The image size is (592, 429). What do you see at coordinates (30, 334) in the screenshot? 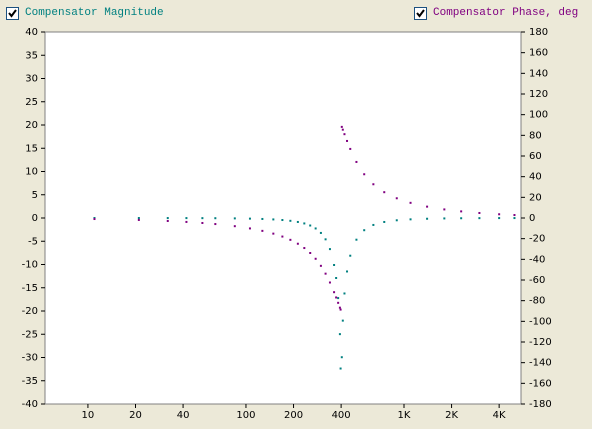
I see `y-tick-label: -25` at bounding box center [30, 334].